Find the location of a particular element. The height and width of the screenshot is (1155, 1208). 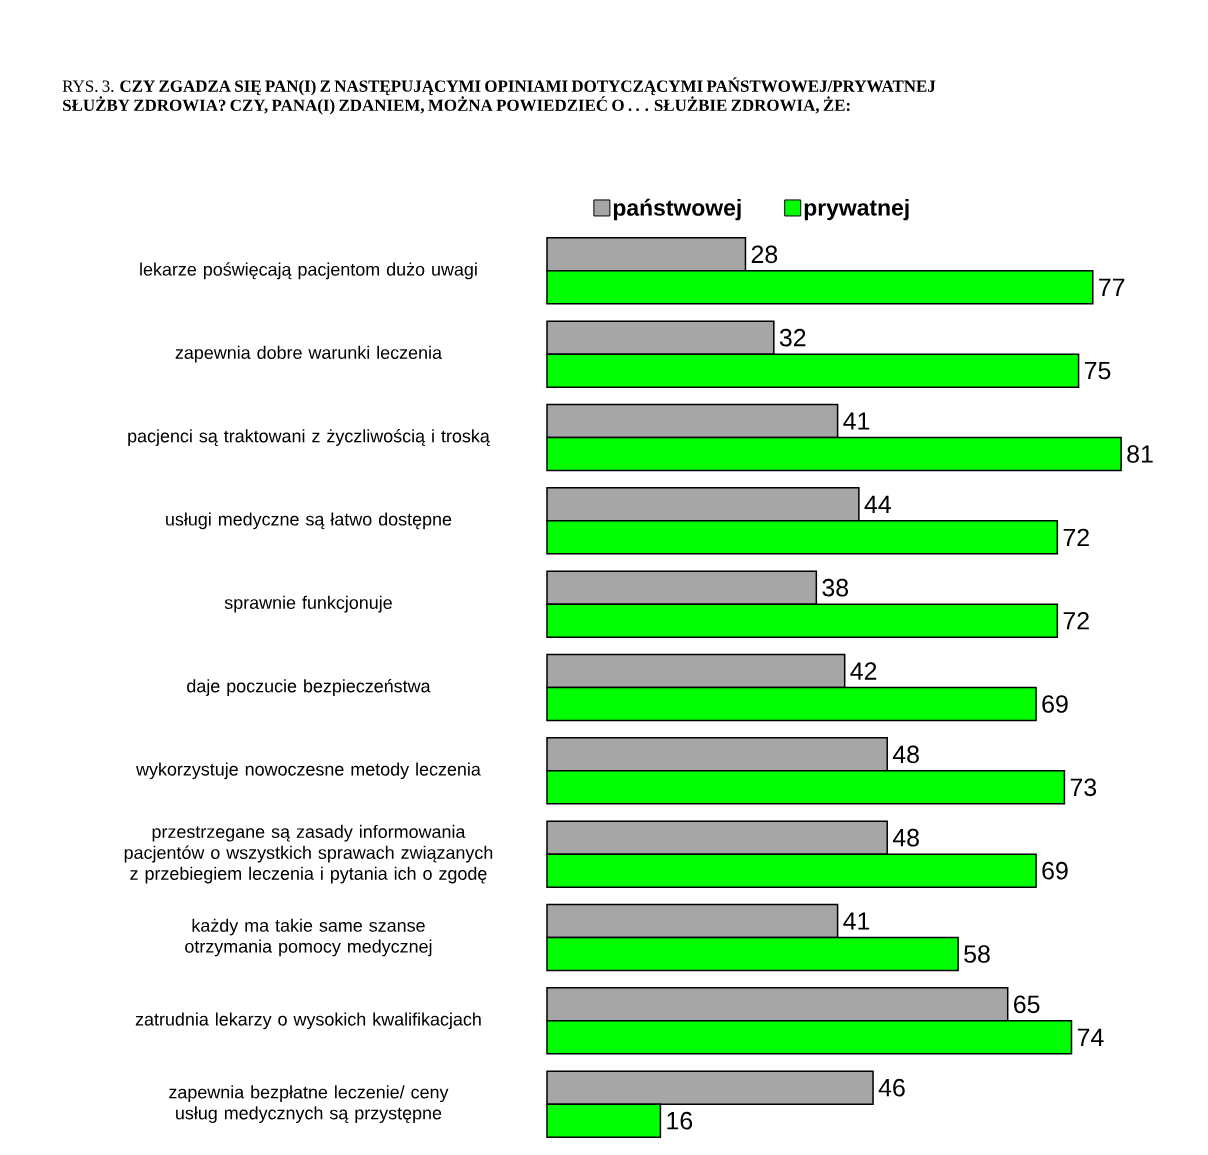

chart-title: RYS. 3. CZY ZGADZA SIĘ PAN(I) Z NASTĘPUJĄCYMI OPINIAMI DOTYCZĄCYMI PAŃSTWOWEJ/PRYWATNEJ SŁUŻBY ZDROWIA? CZY, PANA(I) ZDANIEM, MOŻNA POWIEDZIEĆ O . . . SŁUŻBIE ZDROWIA, ŻE: is located at coordinates (499, 96).